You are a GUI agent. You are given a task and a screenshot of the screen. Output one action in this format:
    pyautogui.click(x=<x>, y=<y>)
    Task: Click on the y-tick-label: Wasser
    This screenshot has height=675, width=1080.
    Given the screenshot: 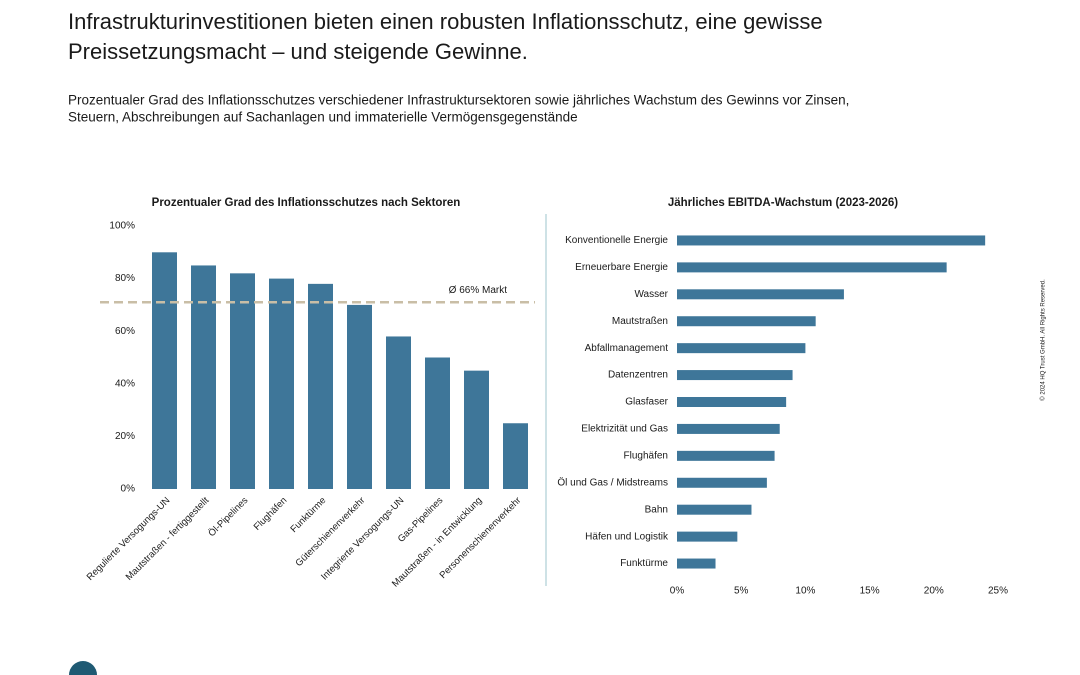 What is the action you would take?
    pyautogui.click(x=651, y=294)
    